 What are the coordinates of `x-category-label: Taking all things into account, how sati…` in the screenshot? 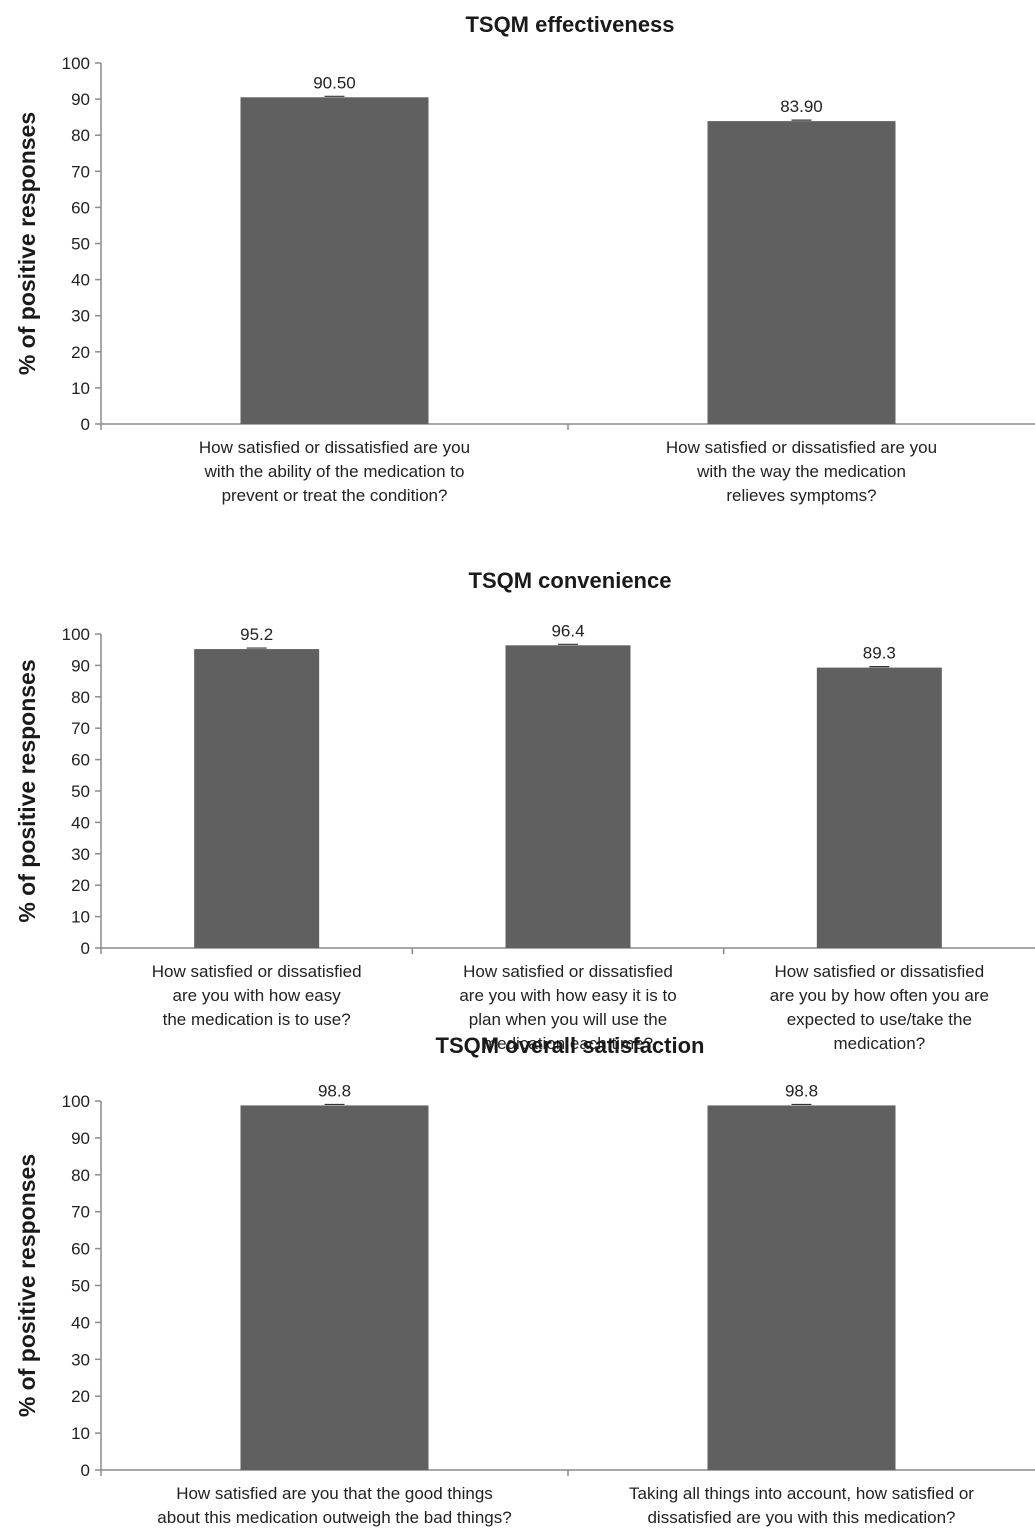 It's located at (801, 1506).